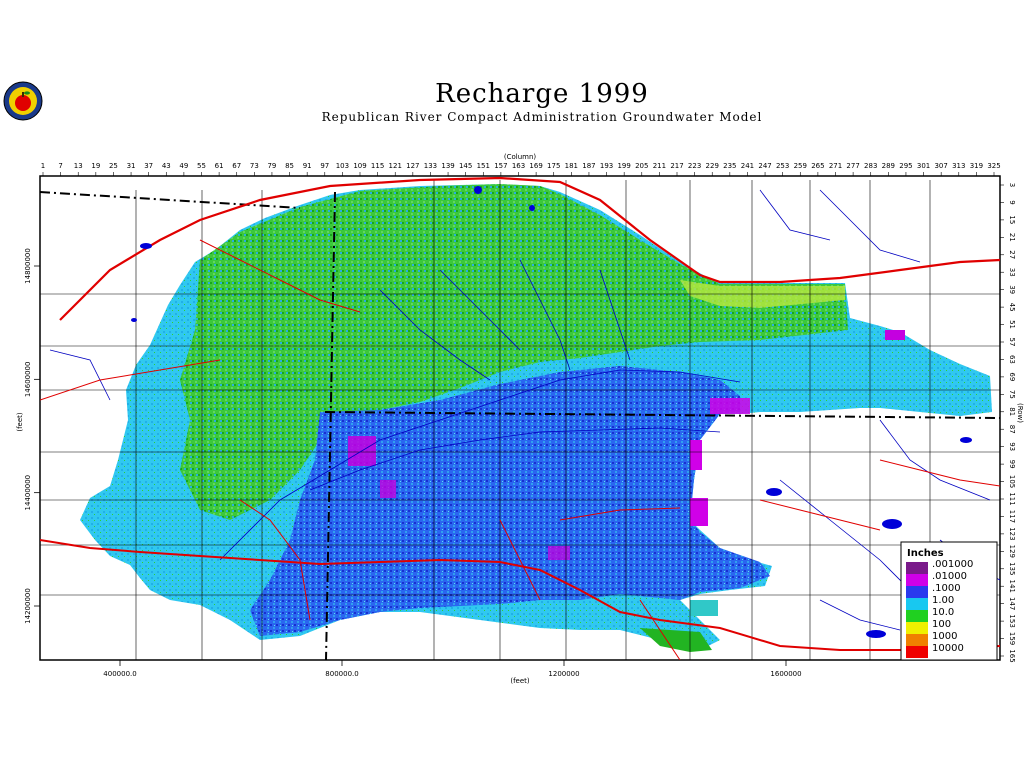  What do you see at coordinates (465, 166) in the screenshot?
I see `column-tick-label: 145` at bounding box center [465, 166].